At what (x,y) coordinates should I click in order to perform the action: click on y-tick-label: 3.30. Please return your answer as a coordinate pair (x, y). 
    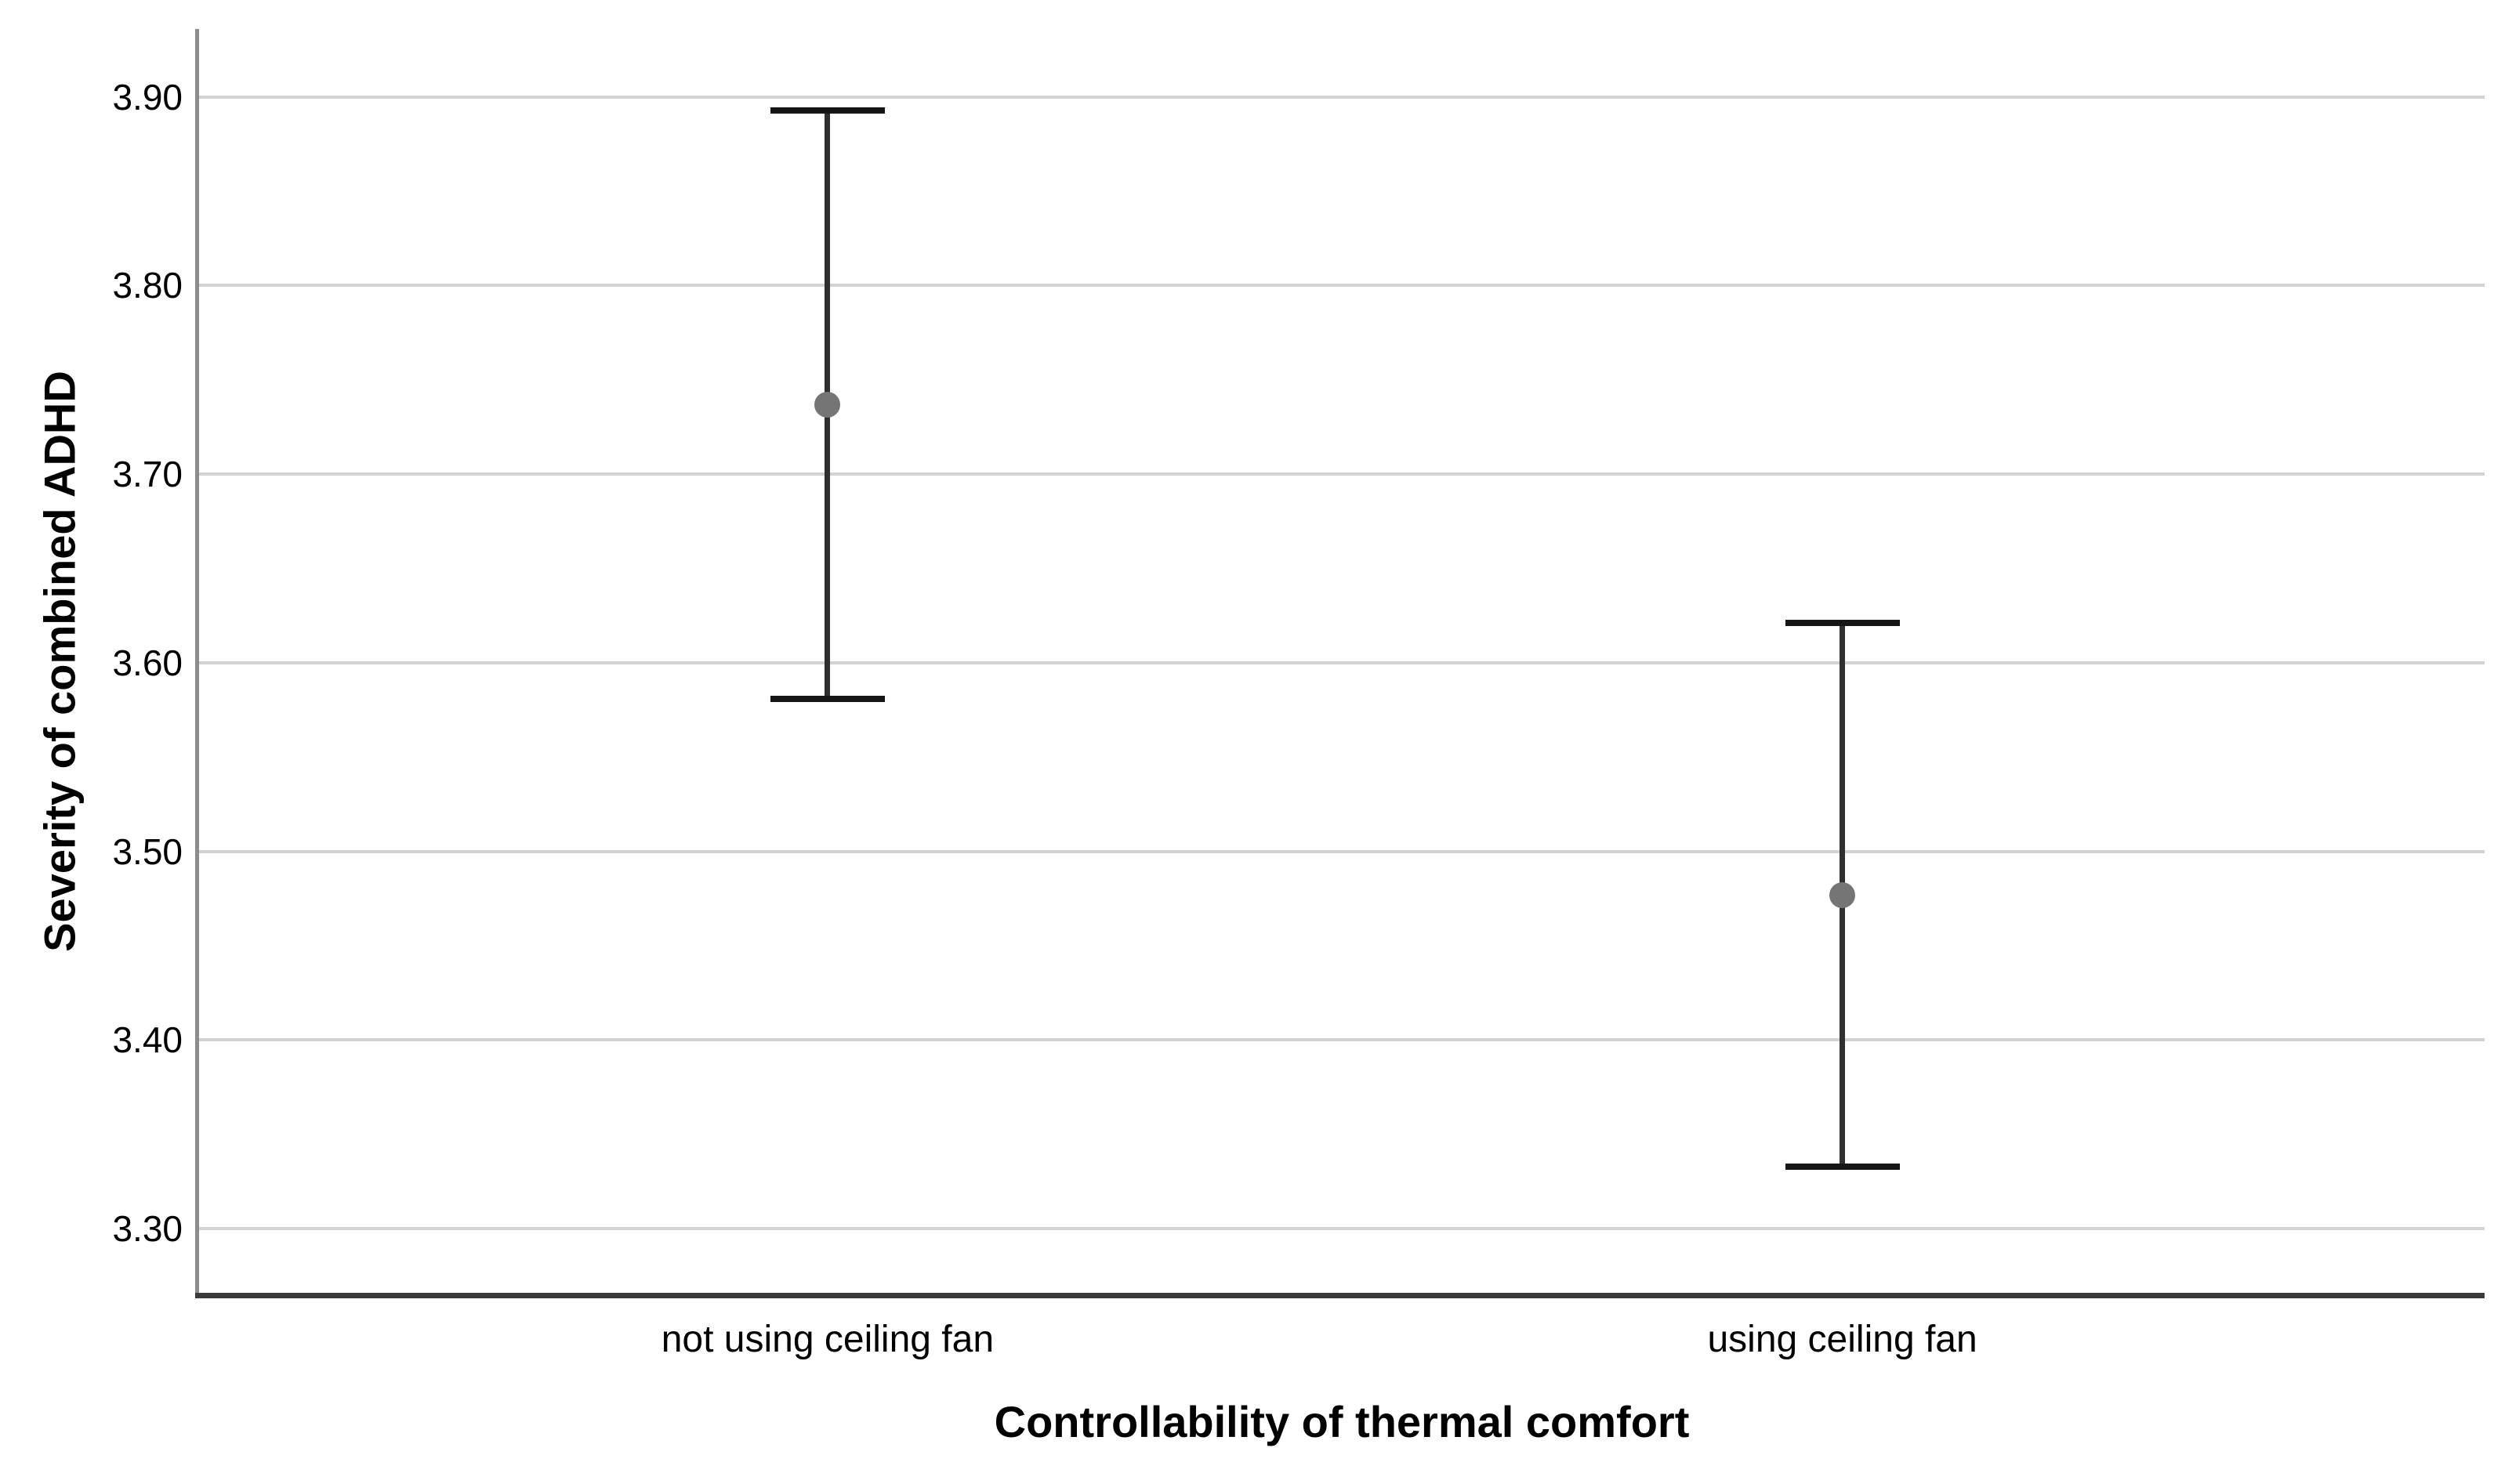
    Looking at the image, I should click on (148, 1229).